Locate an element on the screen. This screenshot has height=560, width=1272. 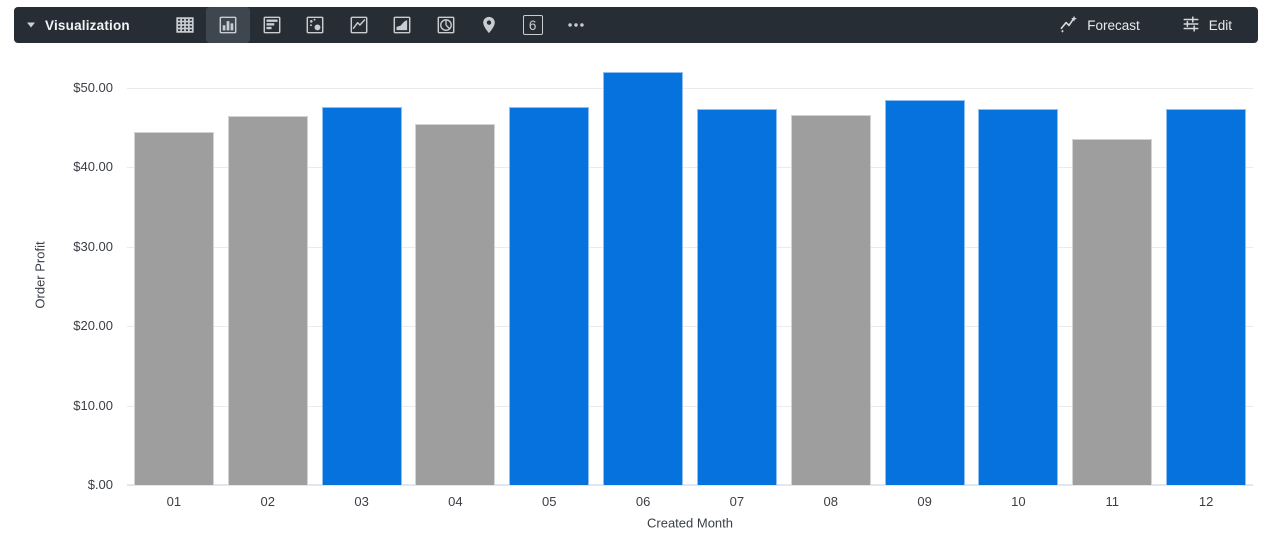
x-tick-label: 12 is located at coordinates (1206, 501).